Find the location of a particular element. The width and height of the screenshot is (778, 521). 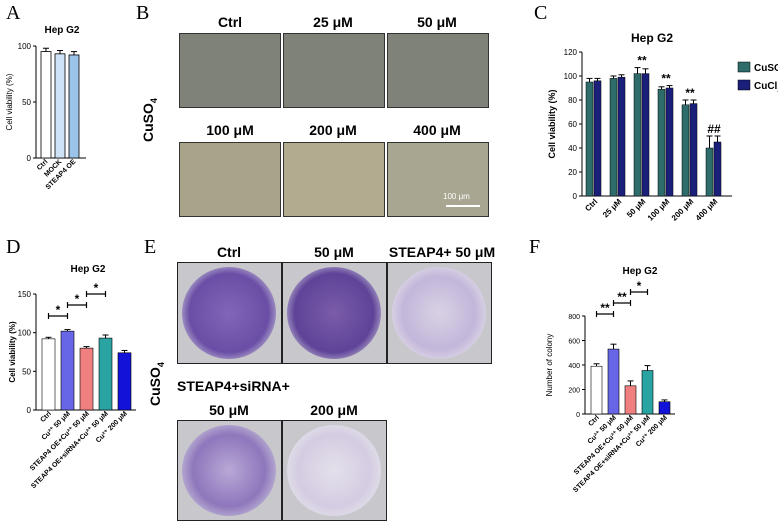

chart-f-xtick-label-0: Ctrl is located at coordinates (594, 421).